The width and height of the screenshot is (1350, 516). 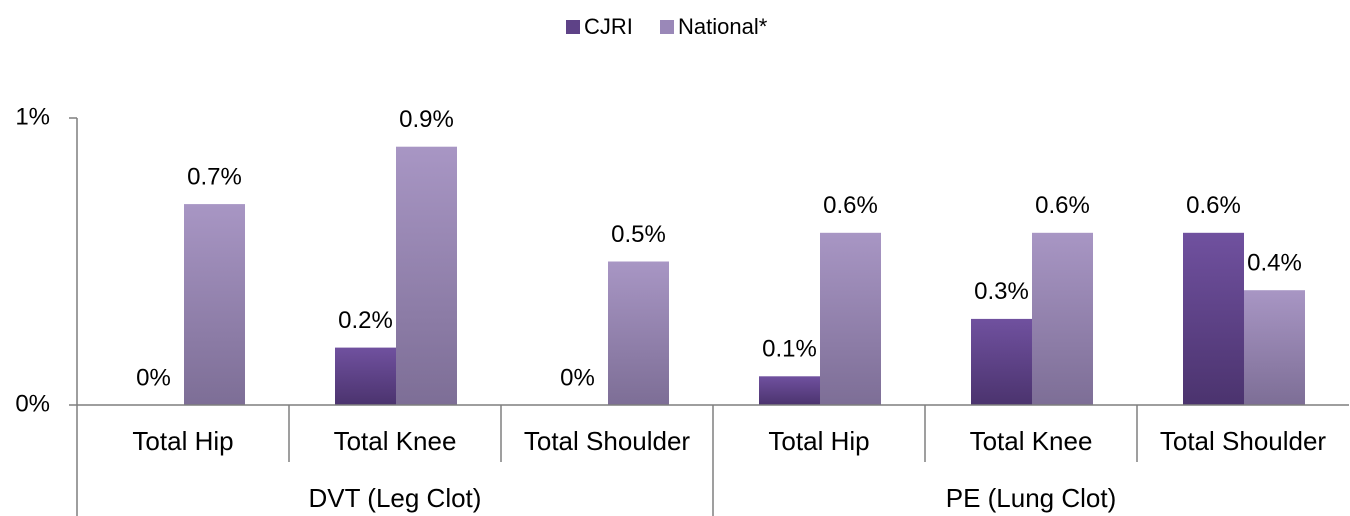 What do you see at coordinates (365, 320) in the screenshot?
I see `value-label: 0.2%` at bounding box center [365, 320].